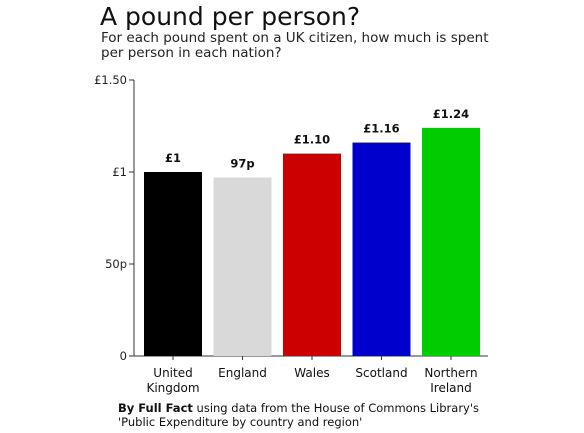  Describe the element at coordinates (110, 80) in the screenshot. I see `y-tick-label: £1.50` at that location.